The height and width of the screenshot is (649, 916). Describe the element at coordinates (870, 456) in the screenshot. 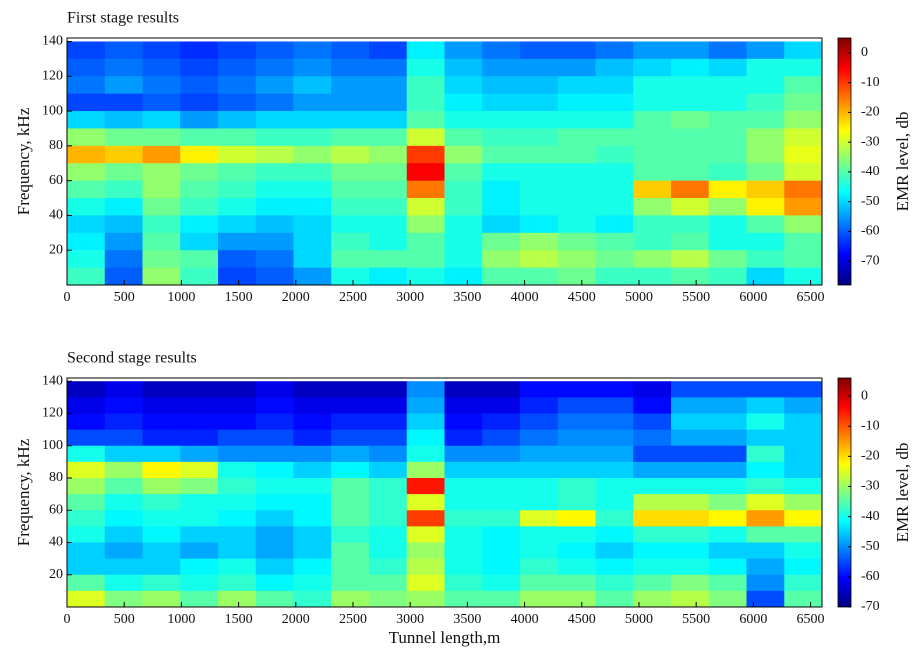

I see `colorbar-tick-label: -20` at that location.